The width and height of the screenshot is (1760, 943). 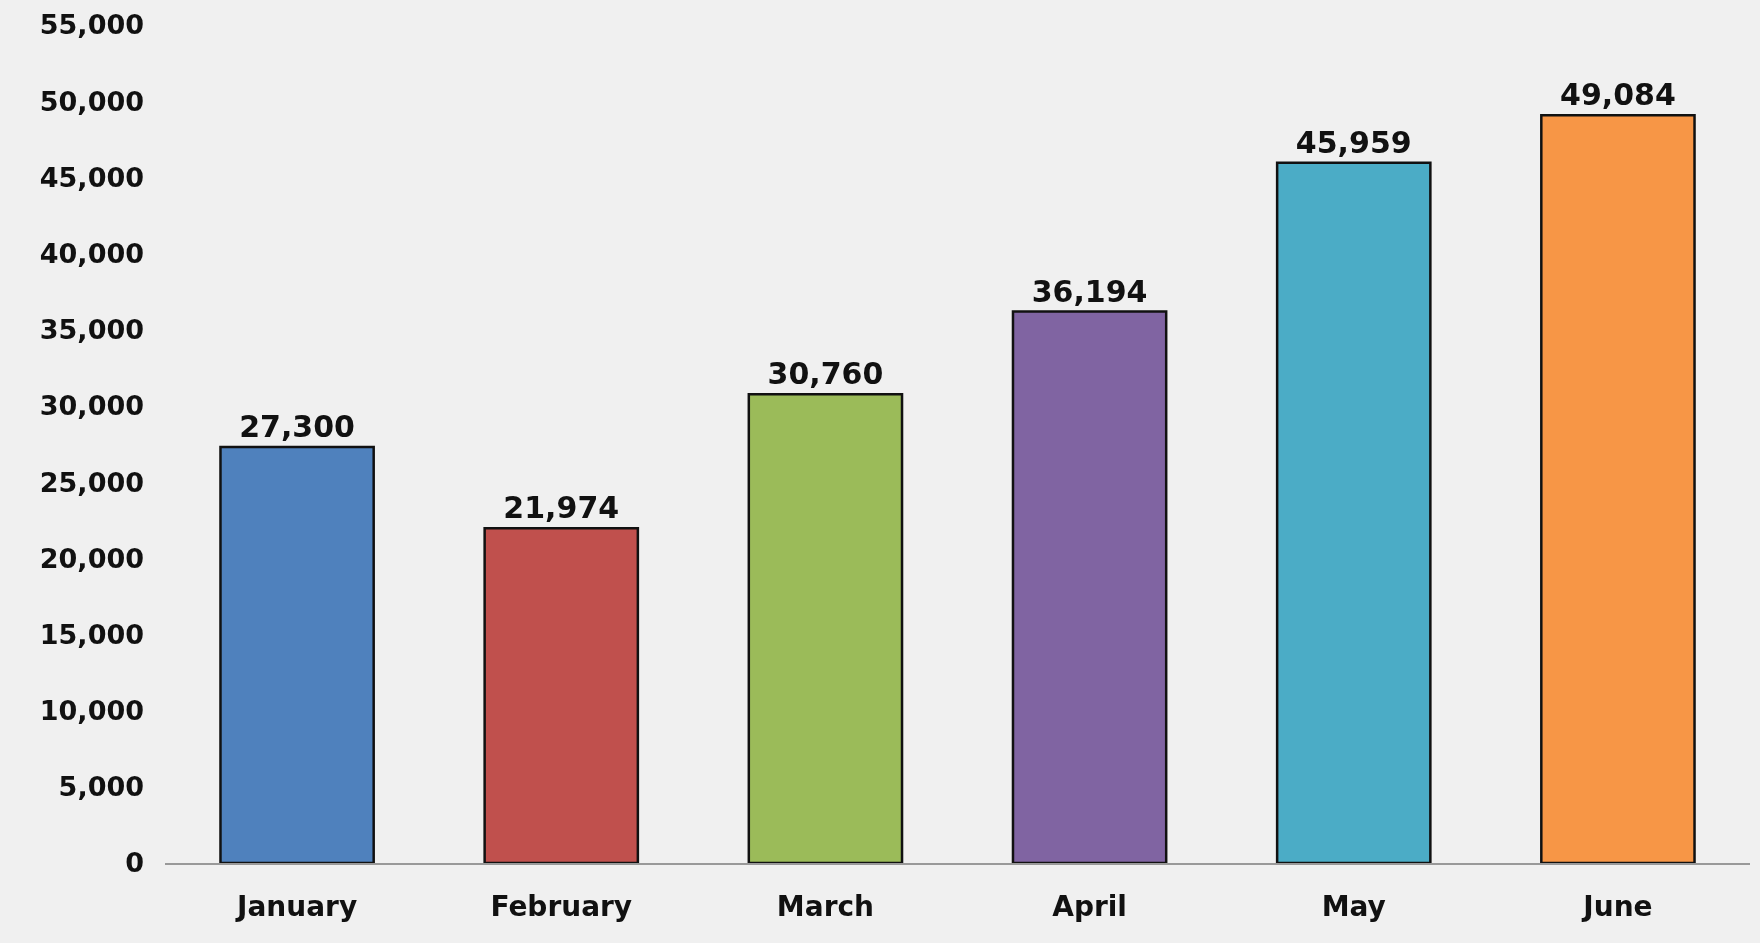 What do you see at coordinates (1353, 907) in the screenshot?
I see `x-tick-label: May` at bounding box center [1353, 907].